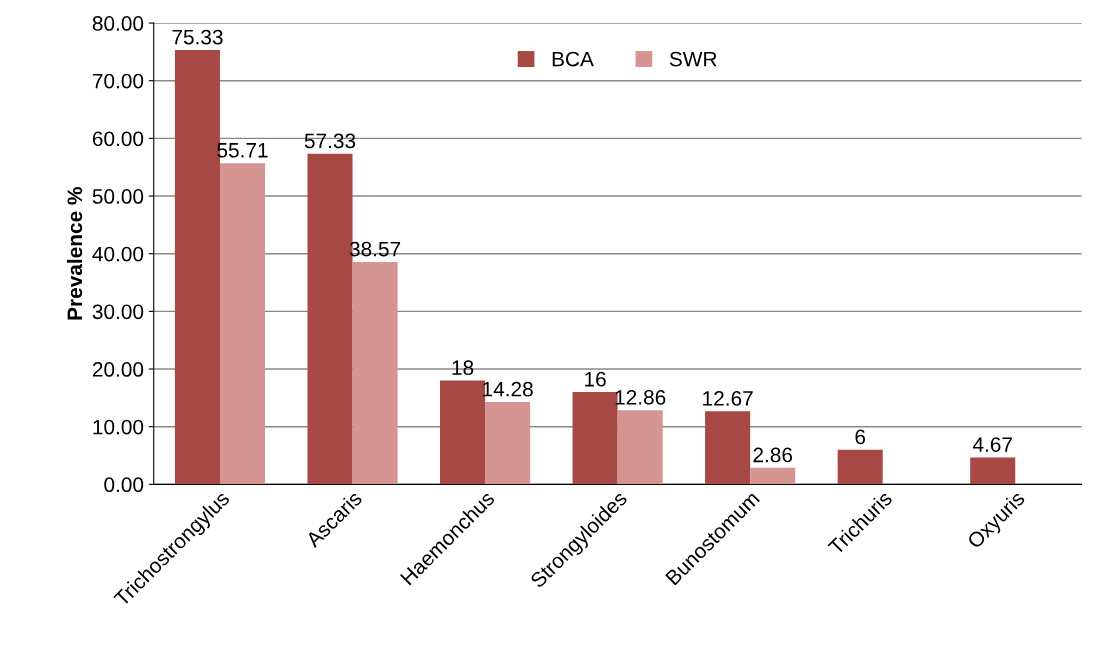  What do you see at coordinates (595, 379) in the screenshot?
I see `data-label: 16` at bounding box center [595, 379].